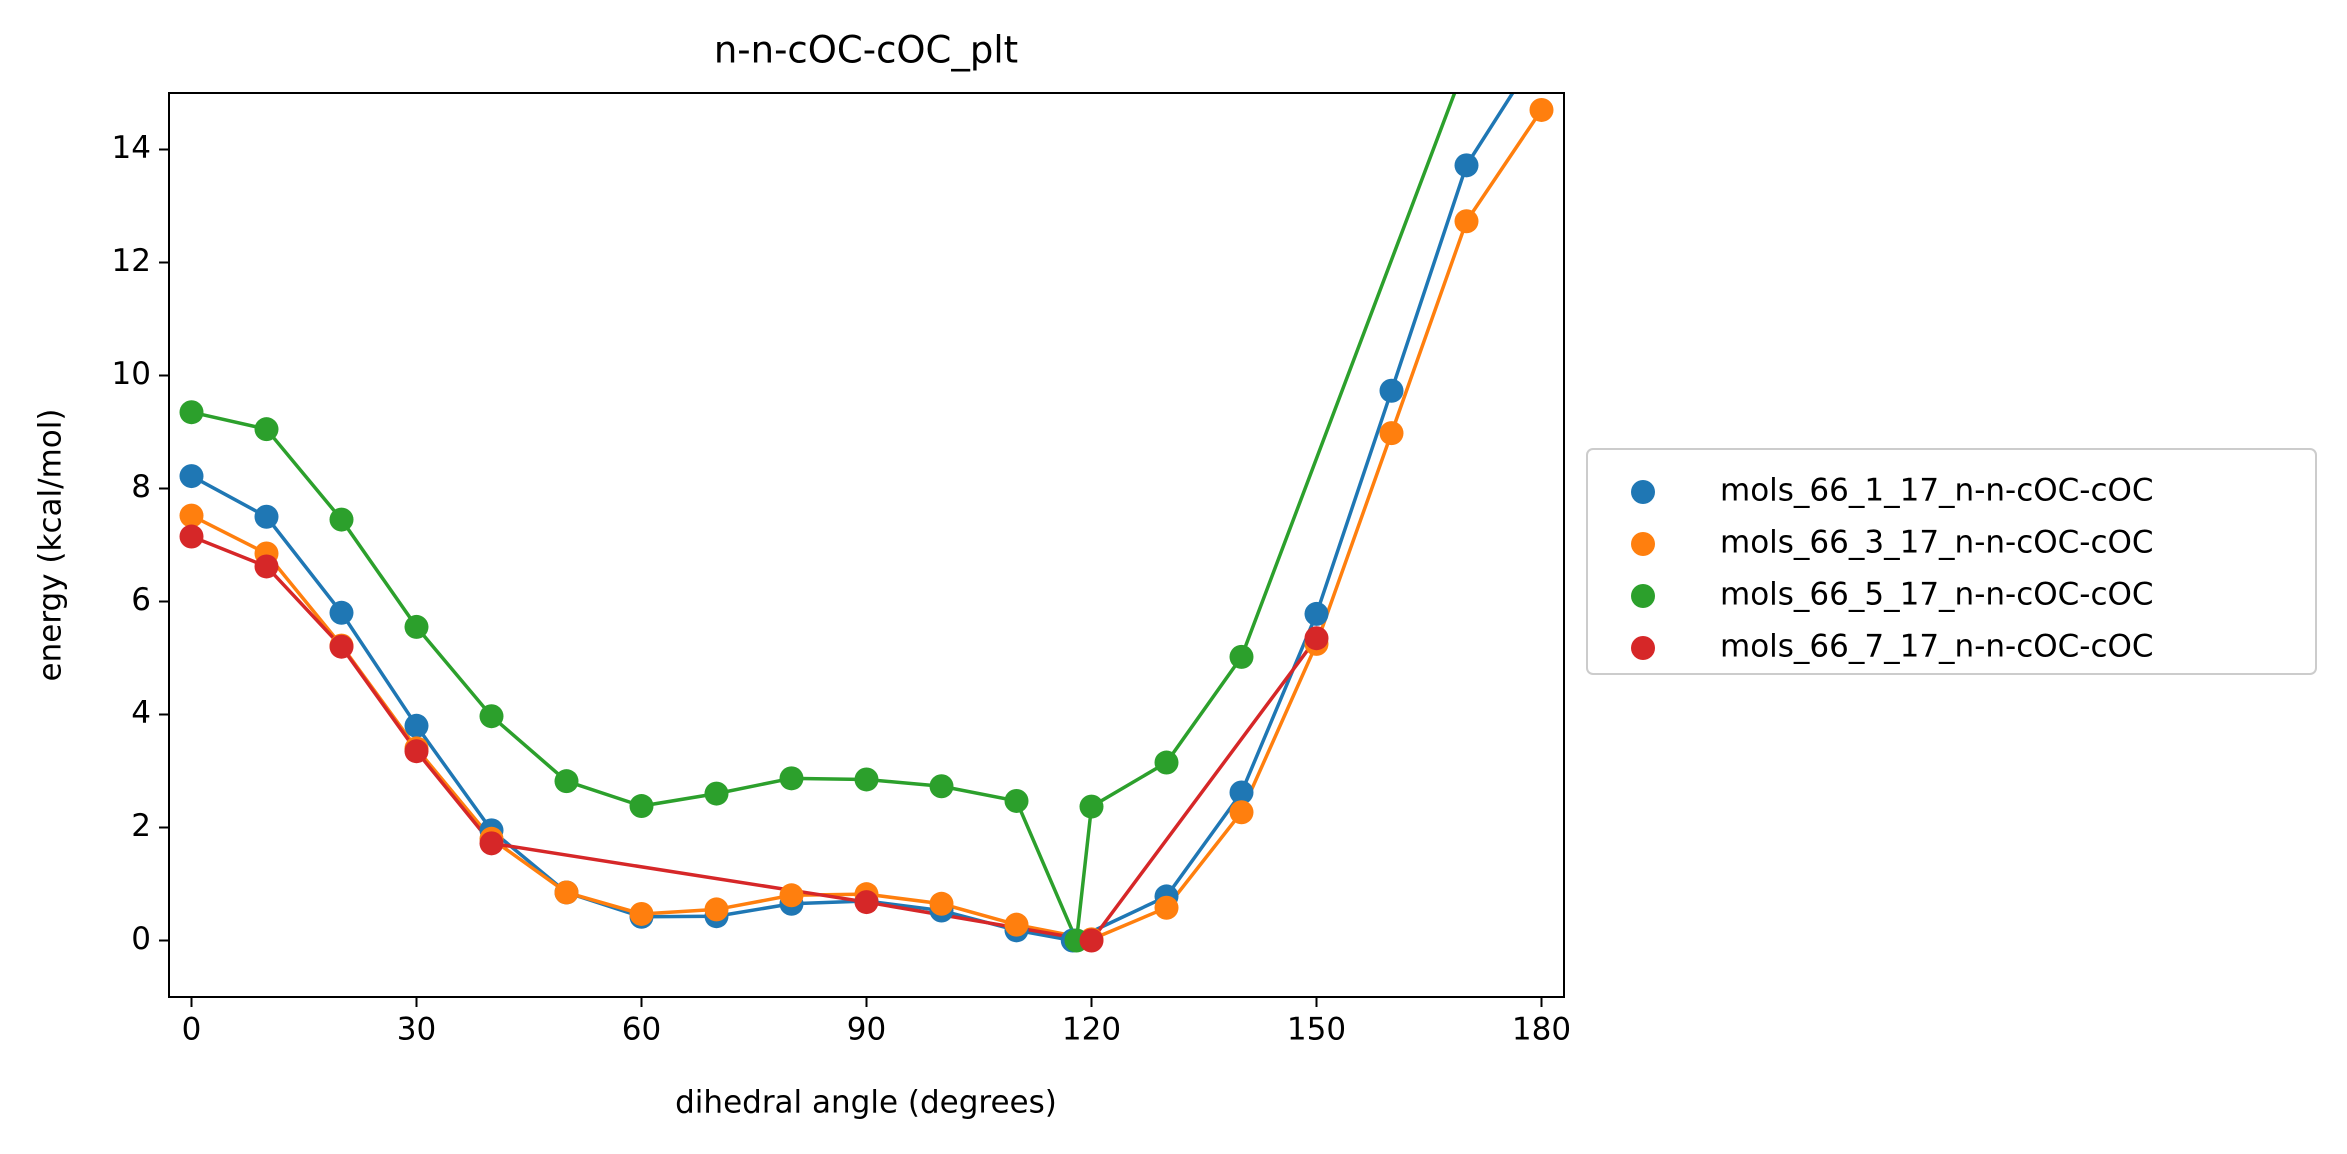 The height and width of the screenshot is (1154, 2347). Describe the element at coordinates (641, 1030) in the screenshot. I see `x-tick-label: 60` at that location.